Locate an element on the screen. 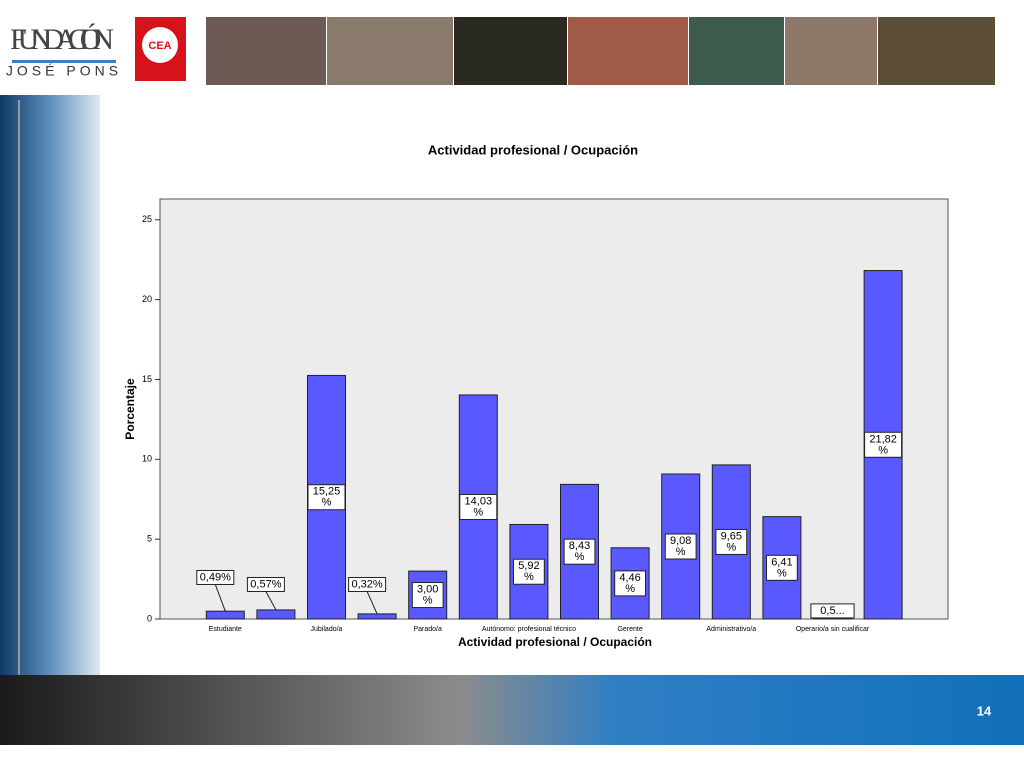 Image resolution: width=1024 pixels, height=768 pixels. data-label-text: 4,46% is located at coordinates (629, 583).